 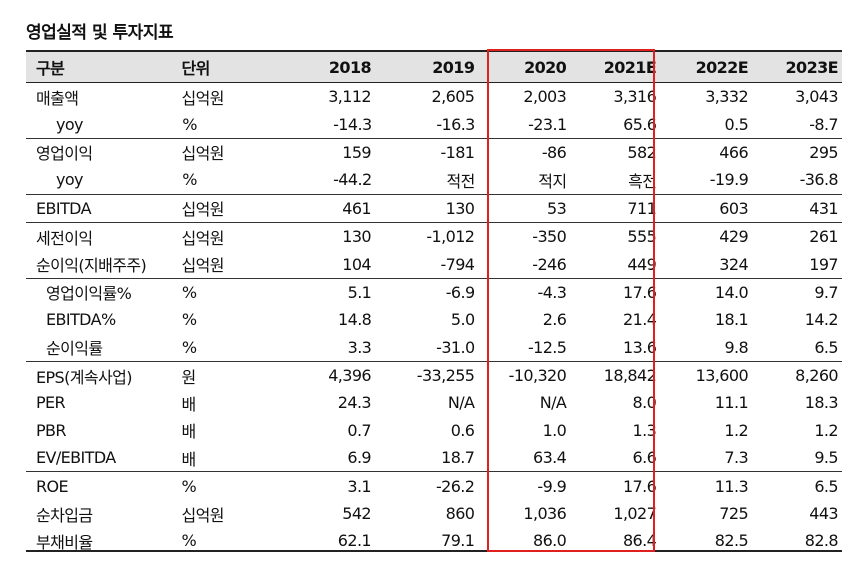 I want to click on row-value: 18.1, so click(x=731, y=320).